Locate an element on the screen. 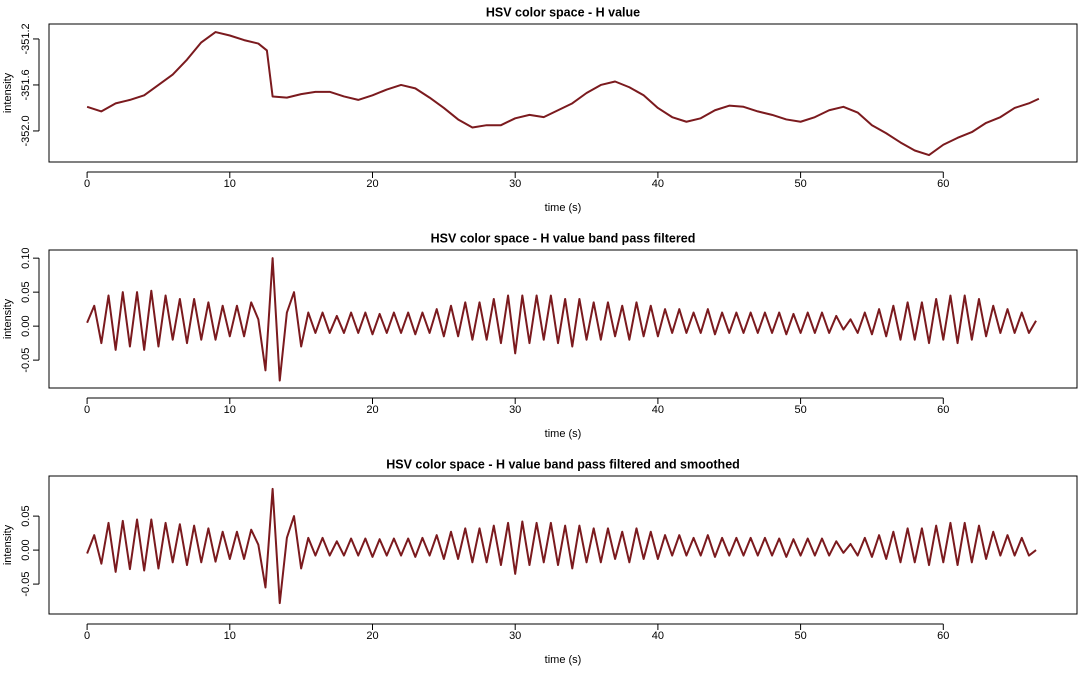  y-tick-label: -351.2 is located at coordinates (26, 38).